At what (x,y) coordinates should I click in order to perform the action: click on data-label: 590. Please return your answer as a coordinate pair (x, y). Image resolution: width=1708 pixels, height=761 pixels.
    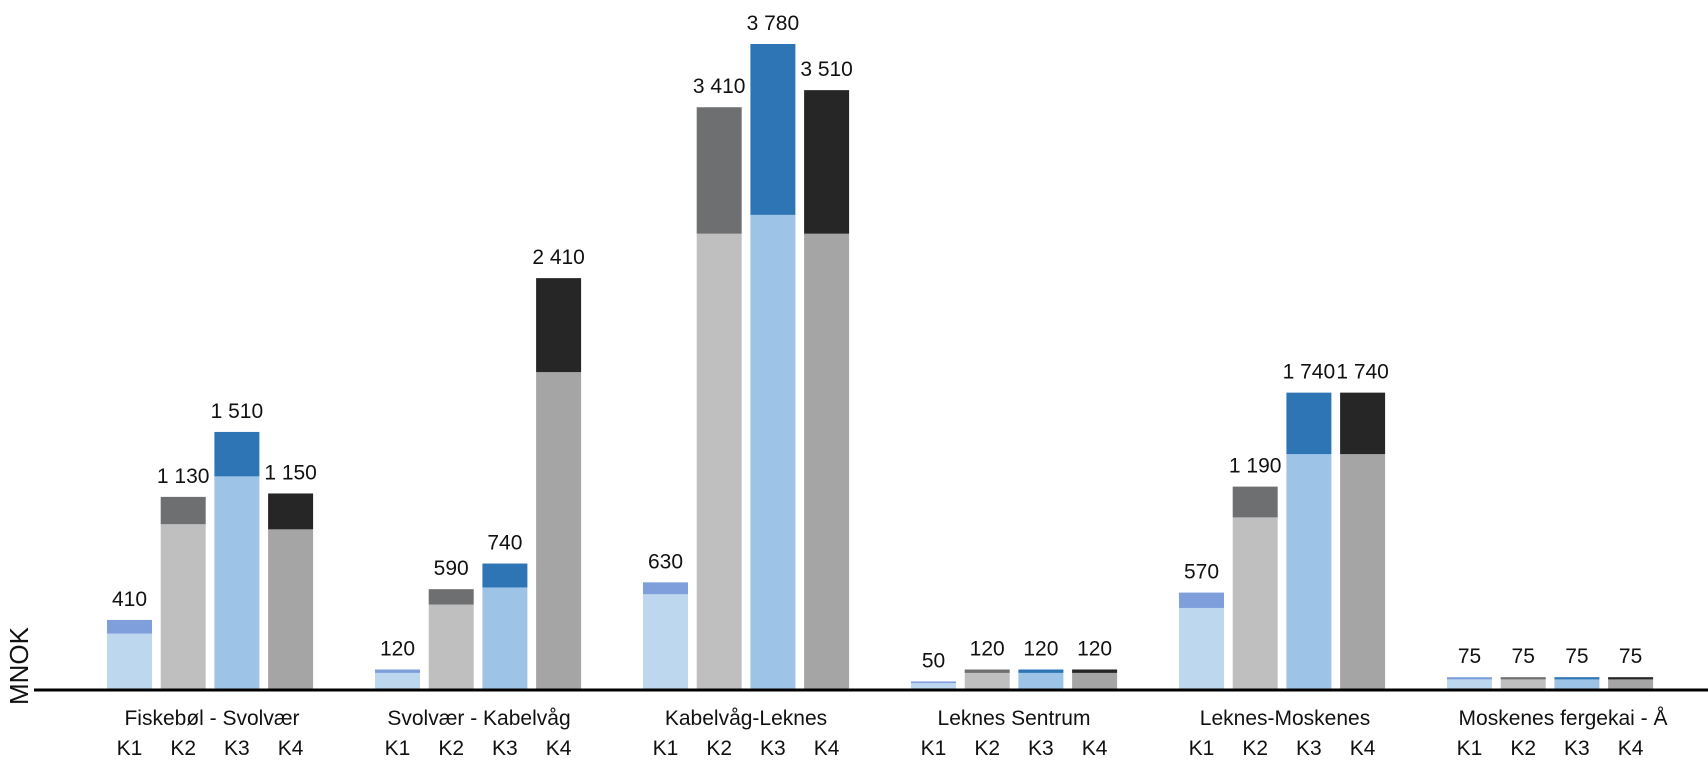
    Looking at the image, I should click on (451, 568).